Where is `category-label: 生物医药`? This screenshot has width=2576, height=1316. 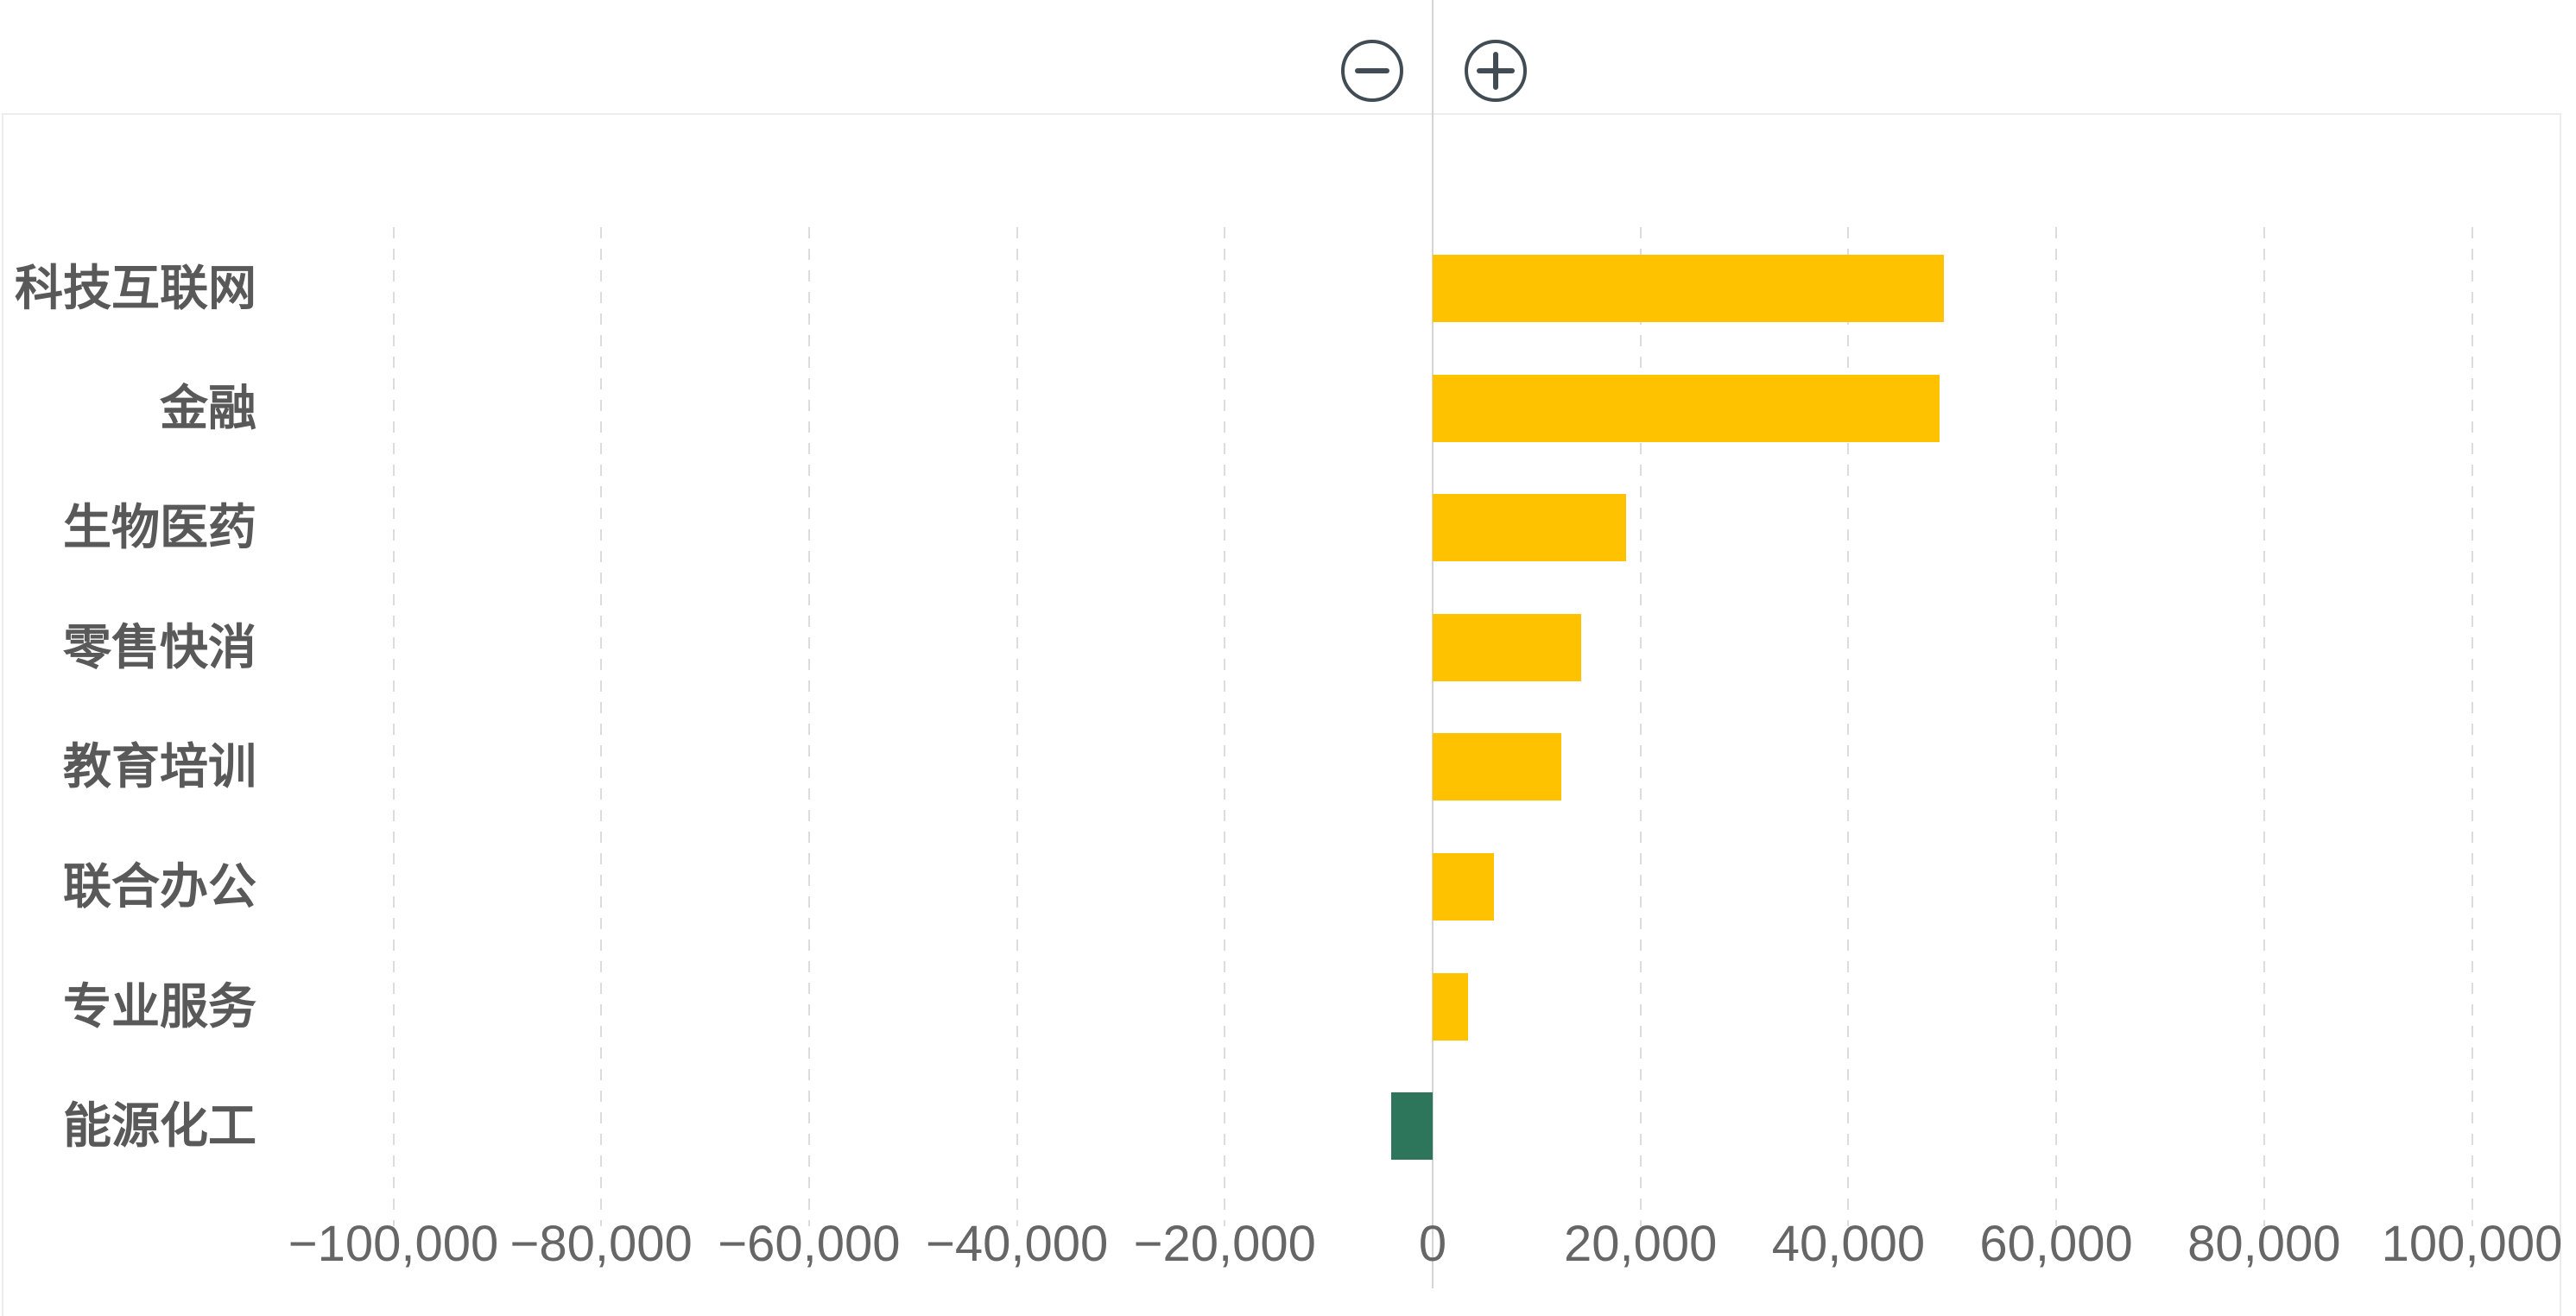
category-label: 生物医药 is located at coordinates (159, 527).